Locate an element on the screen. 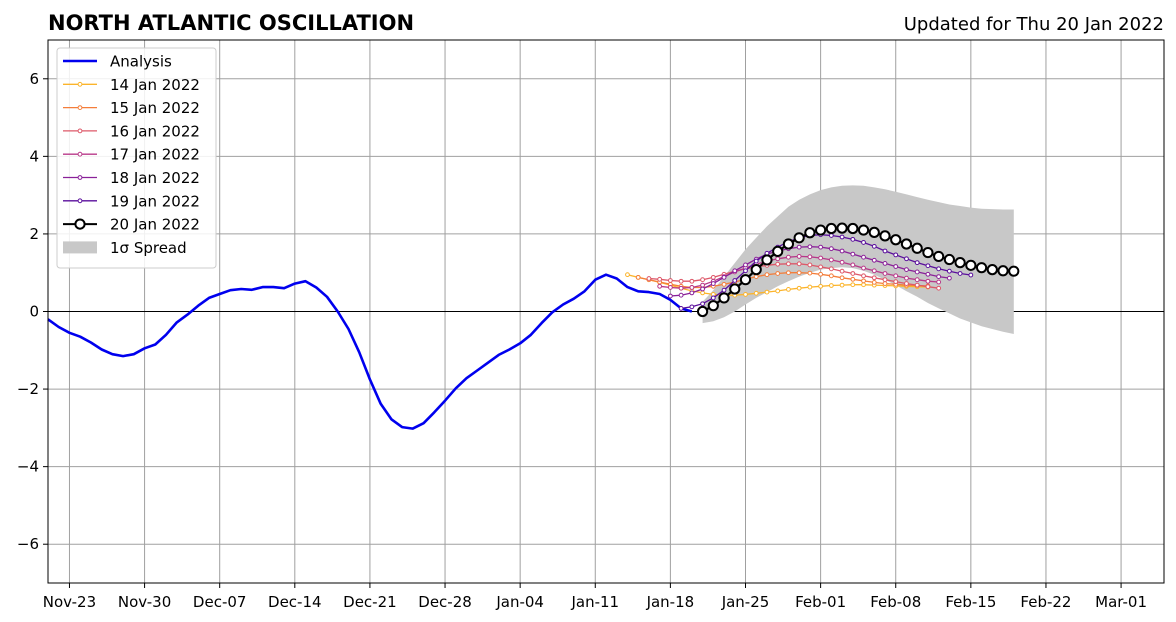  x-tick-label: Nov-23 is located at coordinates (69, 602).